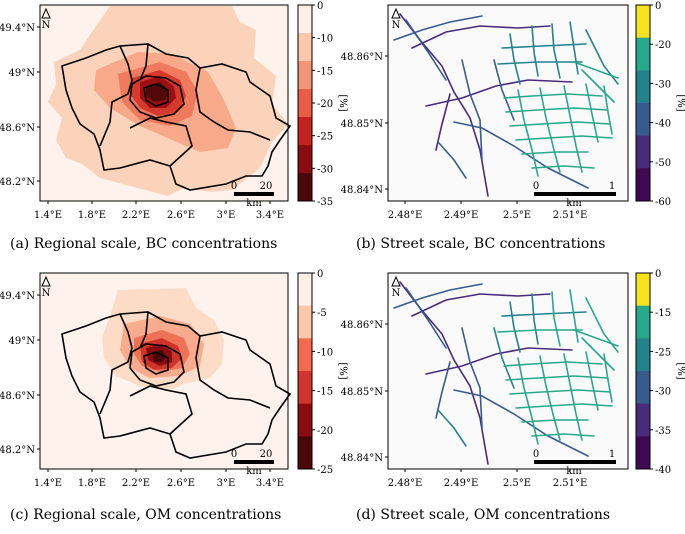 The height and width of the screenshot is (534, 685). What do you see at coordinates (270, 483) in the screenshot?
I see `x-tick-label: 3.4°E` at bounding box center [270, 483].